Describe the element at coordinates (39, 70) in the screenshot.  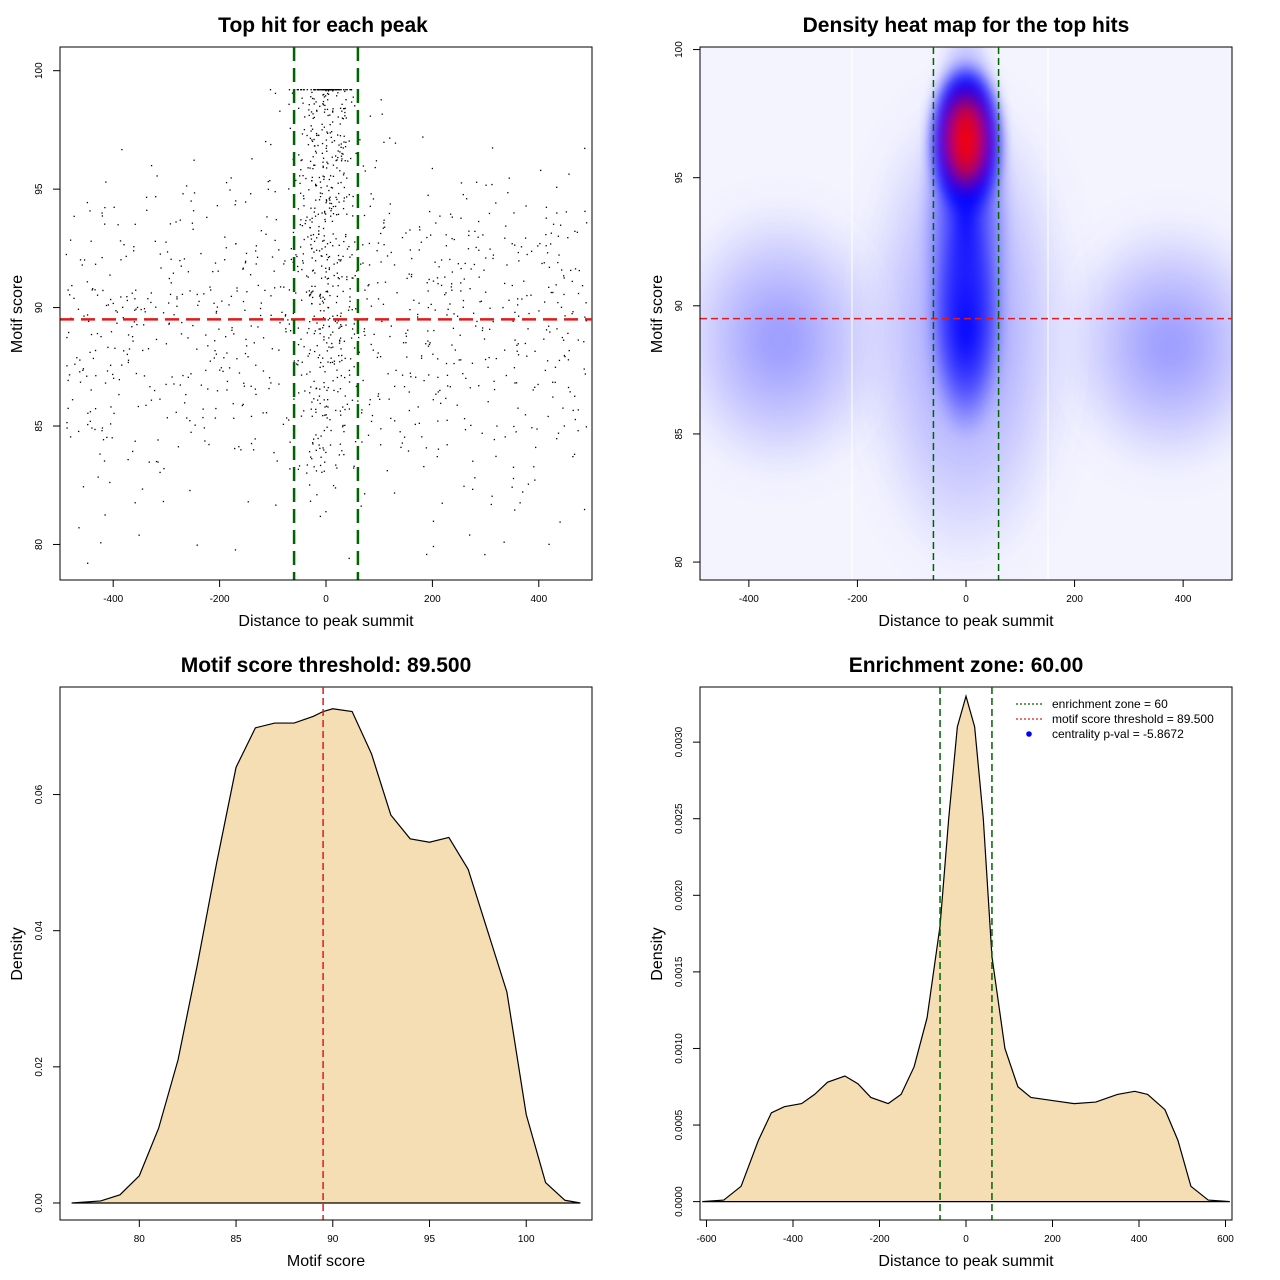
I see `y-tick-label: 100` at that location.